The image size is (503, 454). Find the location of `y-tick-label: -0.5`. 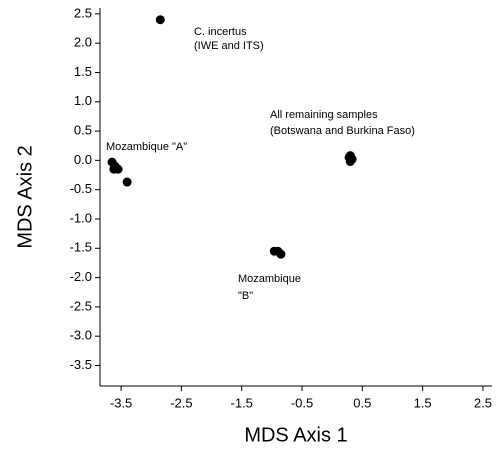

y-tick-label: -0.5 is located at coordinates (81, 188).